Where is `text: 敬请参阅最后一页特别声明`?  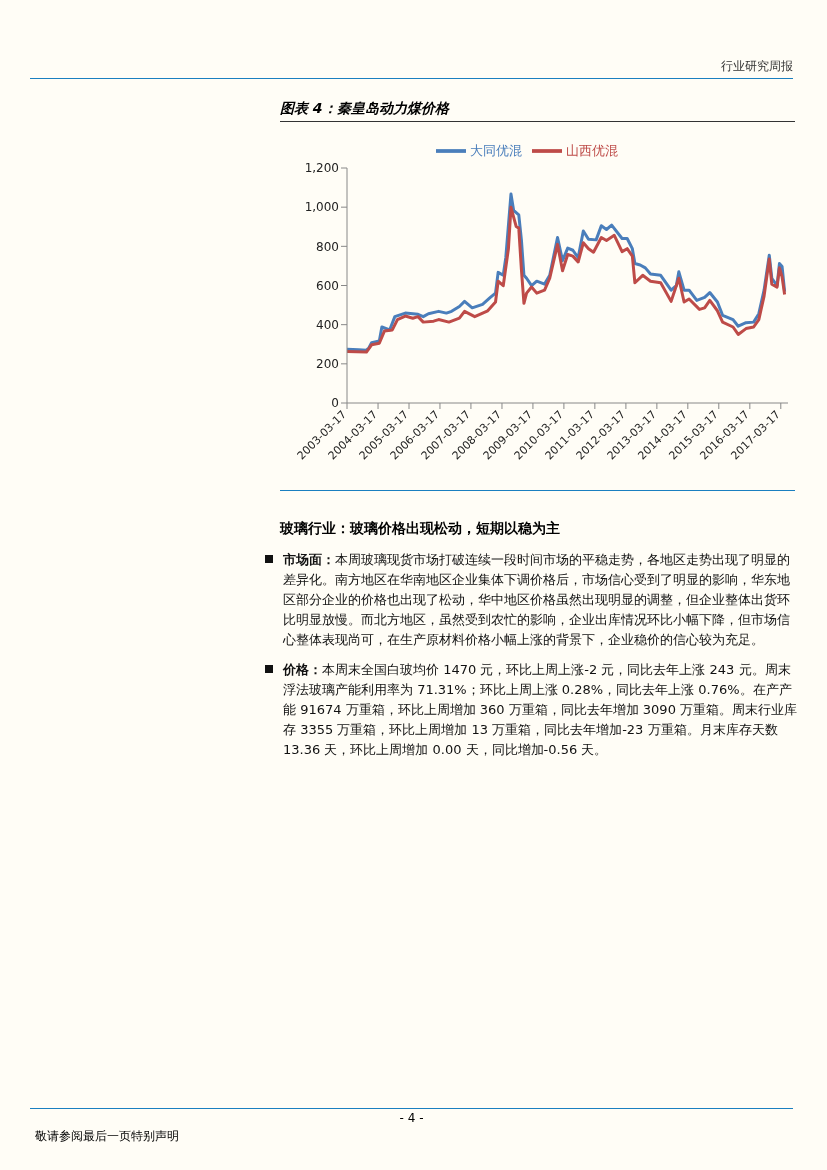
text: 敬请参阅最后一页特别声明 is located at coordinates (107, 1136).